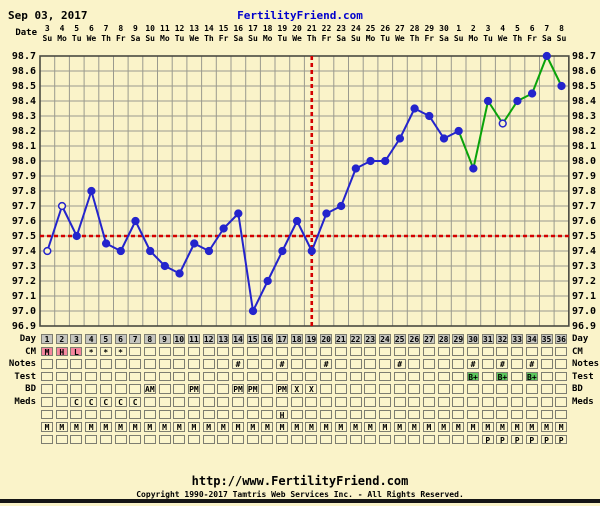 Image resolution: width=600 pixels, height=506 pixels. What do you see at coordinates (238, 389) in the screenshot?
I see `bd-cell-day-14: PM` at bounding box center [238, 389].